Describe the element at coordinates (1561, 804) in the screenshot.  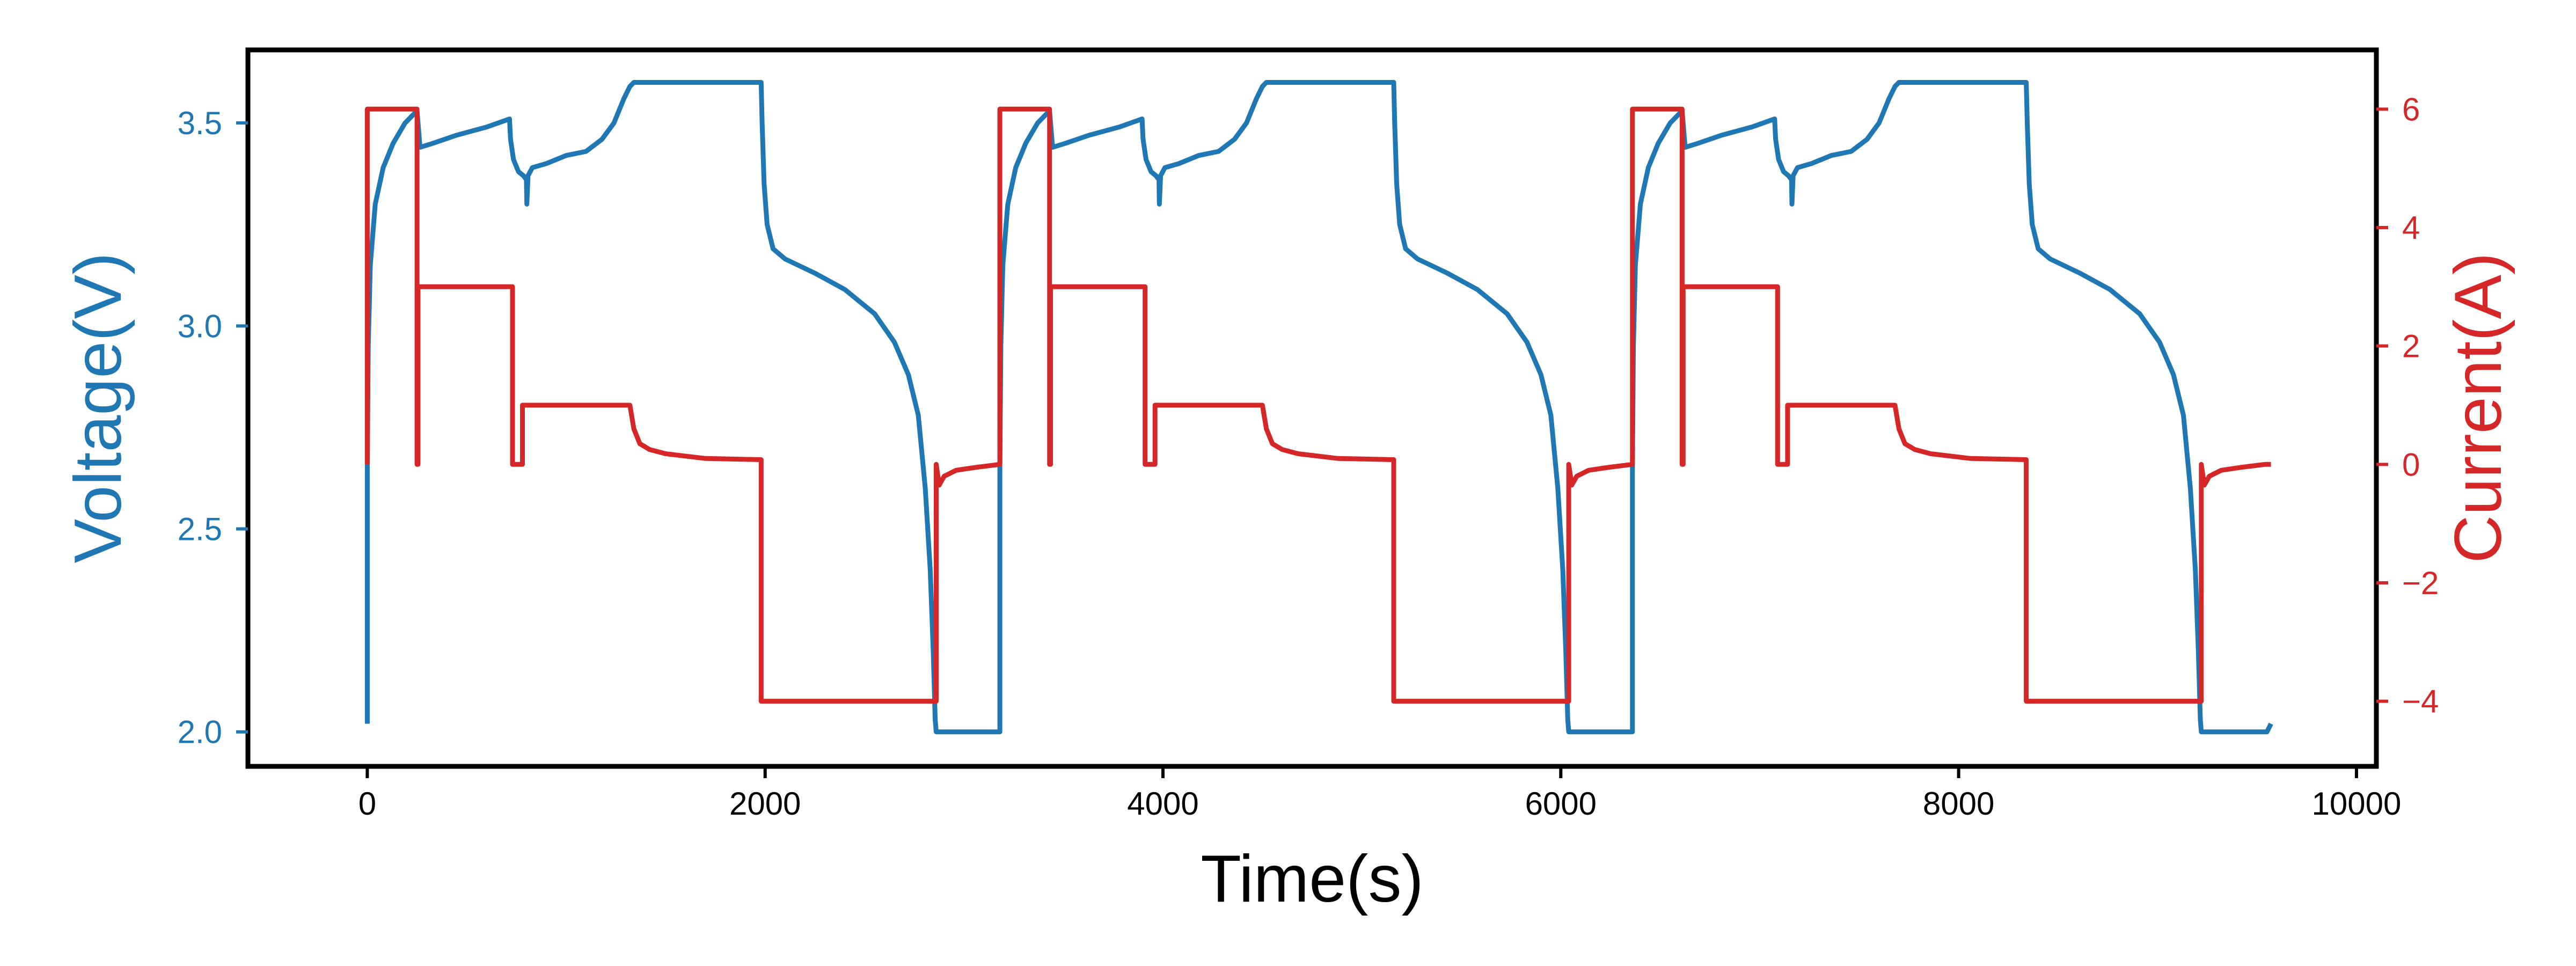
I see `x-tick-label: 6000` at that location.